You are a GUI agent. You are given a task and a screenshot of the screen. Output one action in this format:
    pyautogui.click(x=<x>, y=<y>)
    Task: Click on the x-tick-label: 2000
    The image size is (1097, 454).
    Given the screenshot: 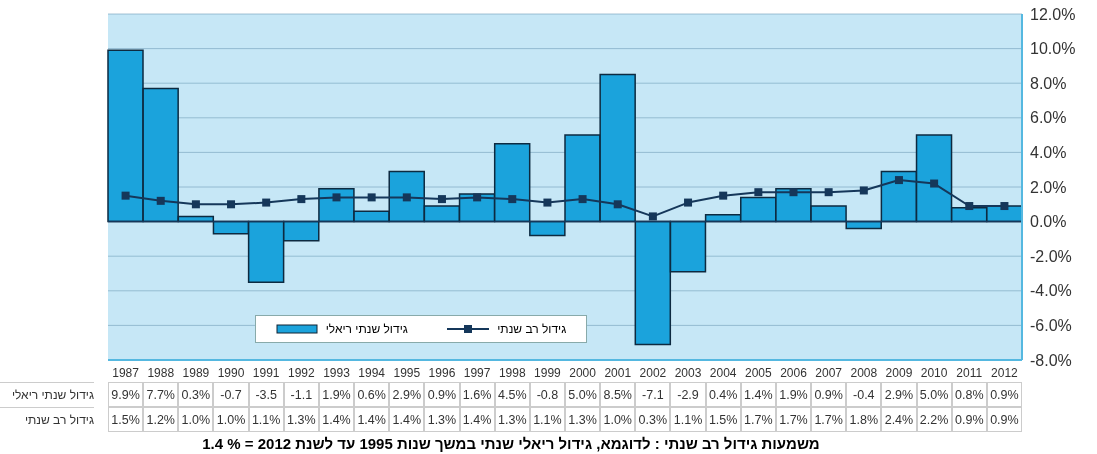 What is the action you would take?
    pyautogui.click(x=583, y=372)
    